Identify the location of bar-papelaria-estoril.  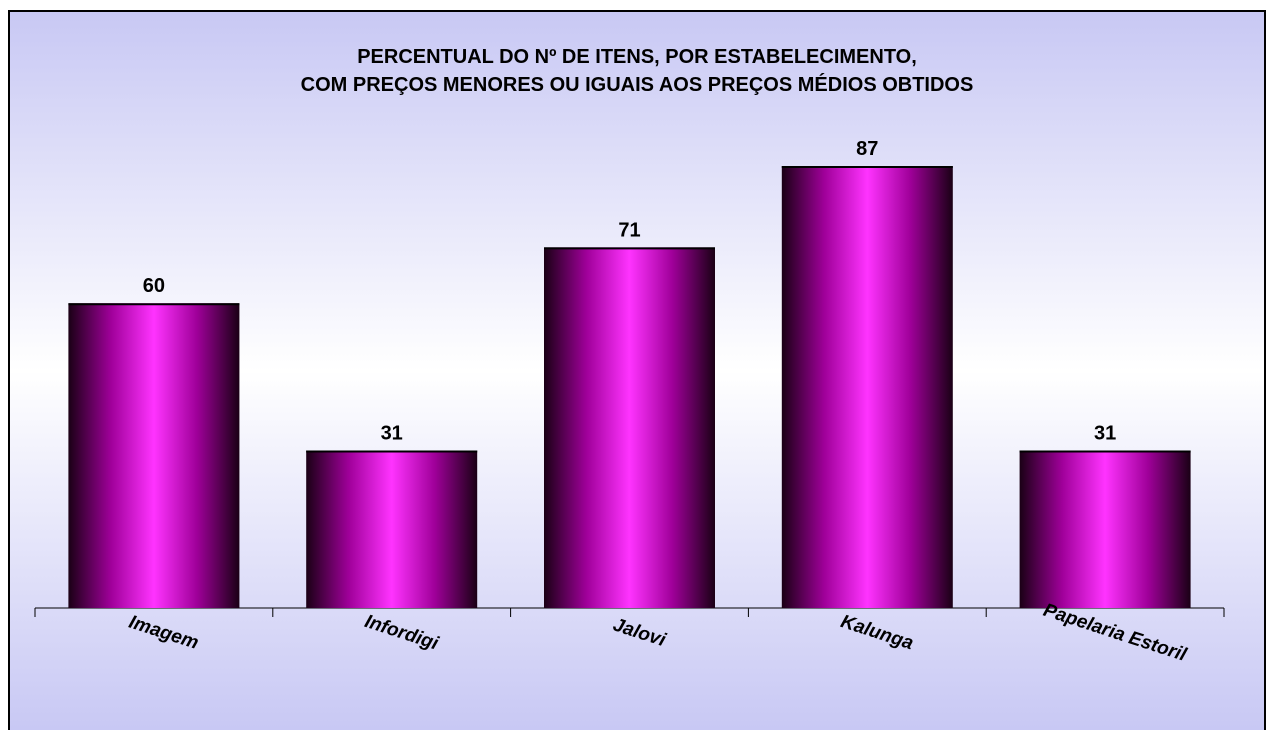
(1105, 529).